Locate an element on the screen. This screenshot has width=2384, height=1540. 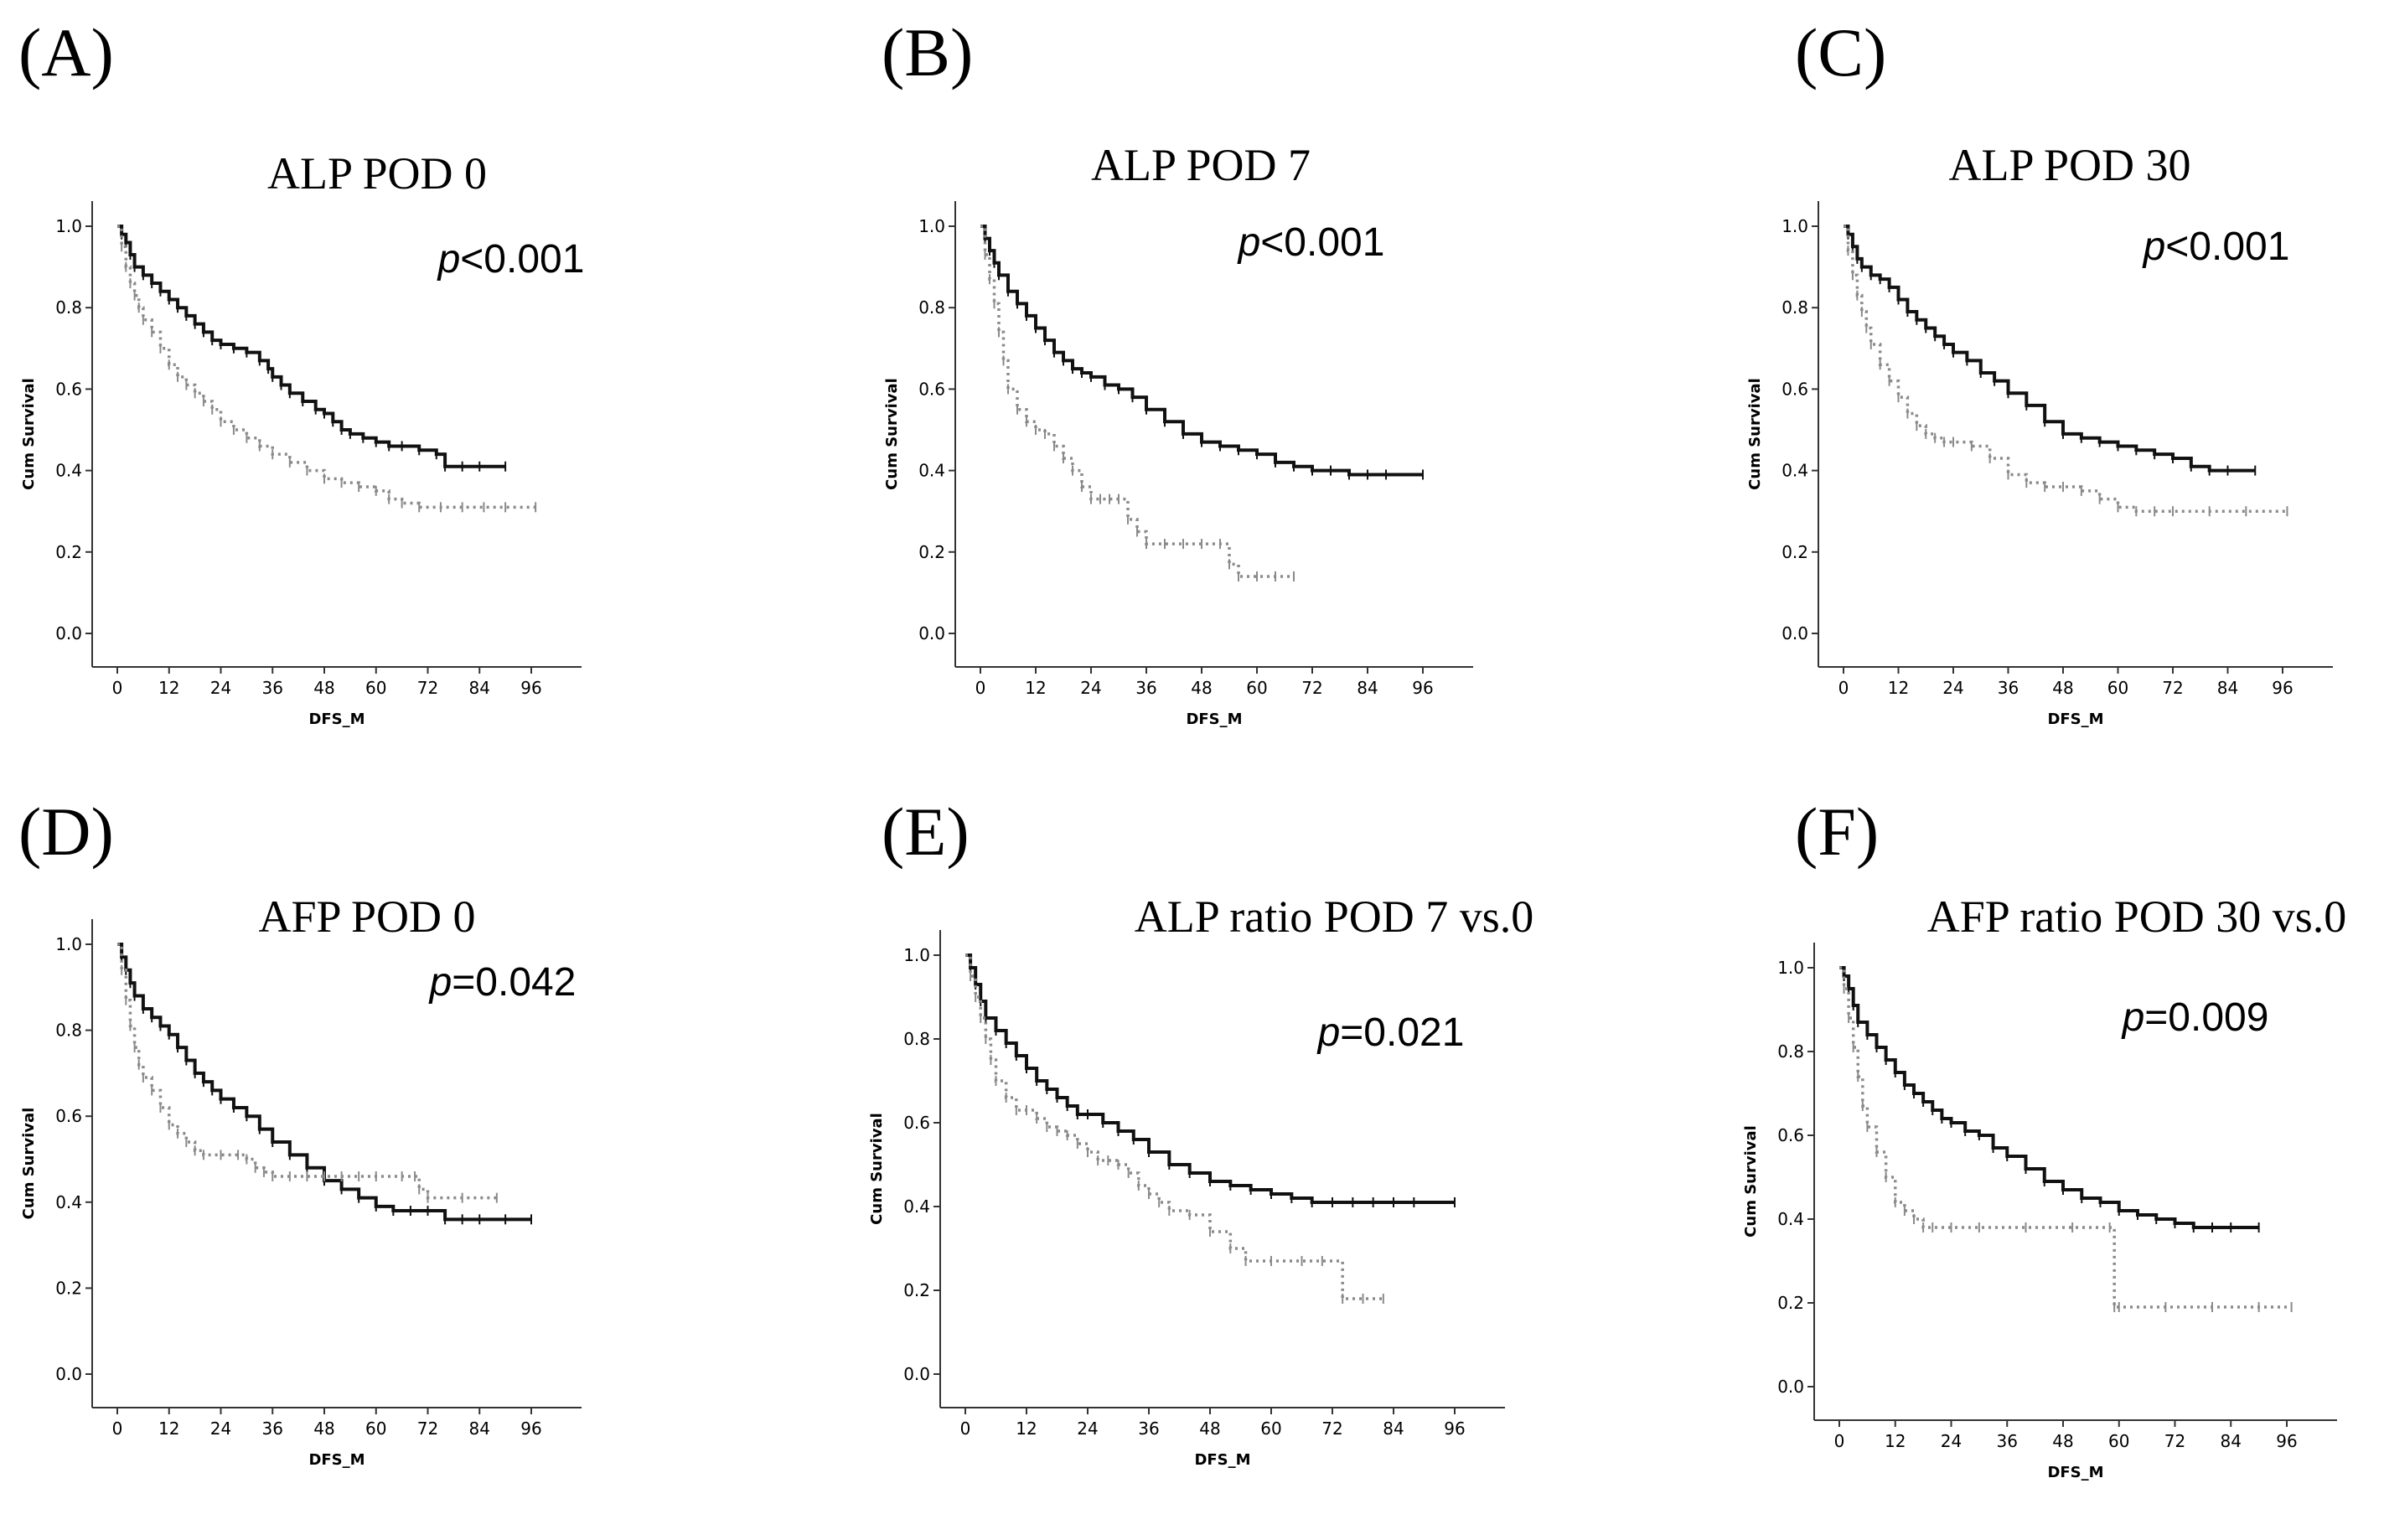
p-value-number: =0.009 is located at coordinates (2206, 1017).